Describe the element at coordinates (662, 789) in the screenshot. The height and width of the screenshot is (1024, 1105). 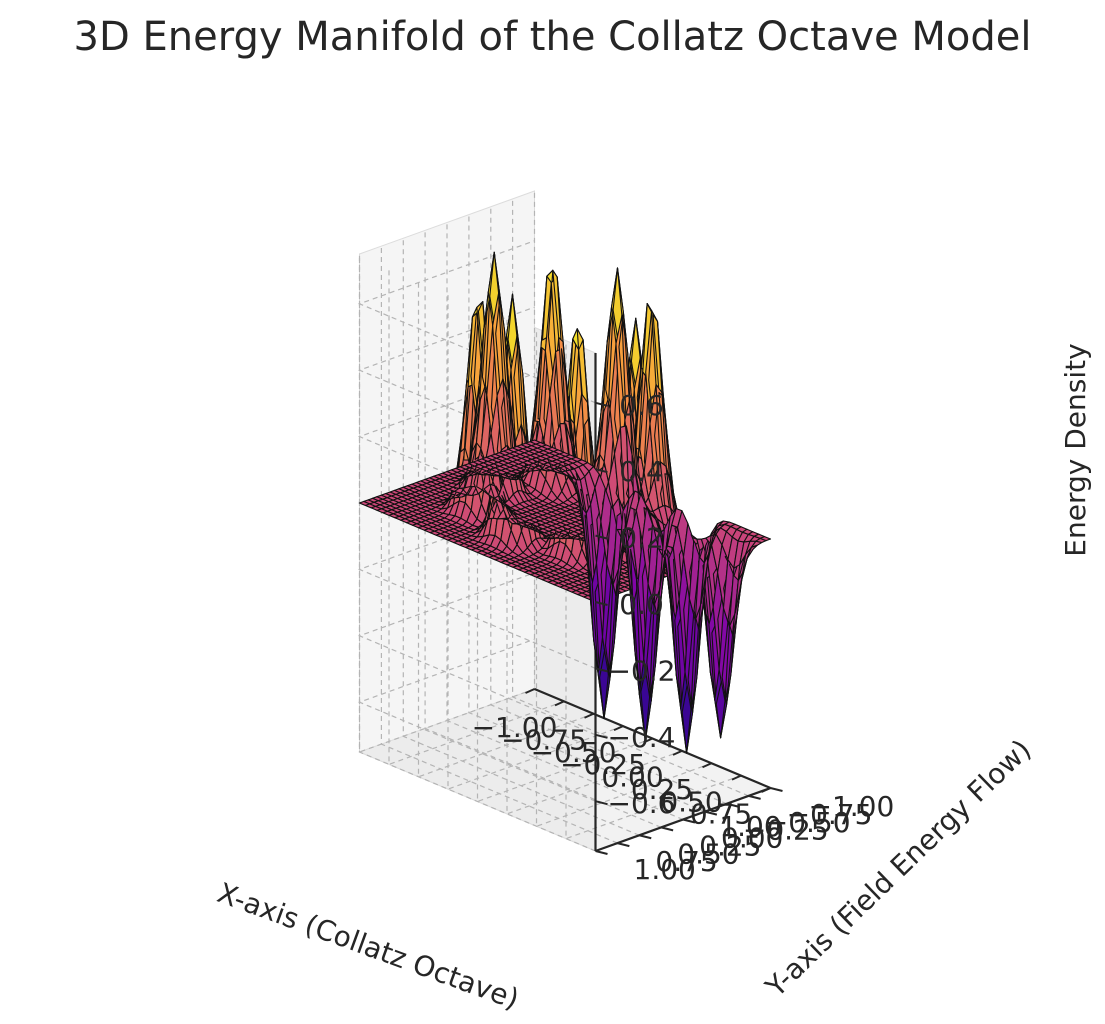
I see `x-tick-label: 0.25` at that location.